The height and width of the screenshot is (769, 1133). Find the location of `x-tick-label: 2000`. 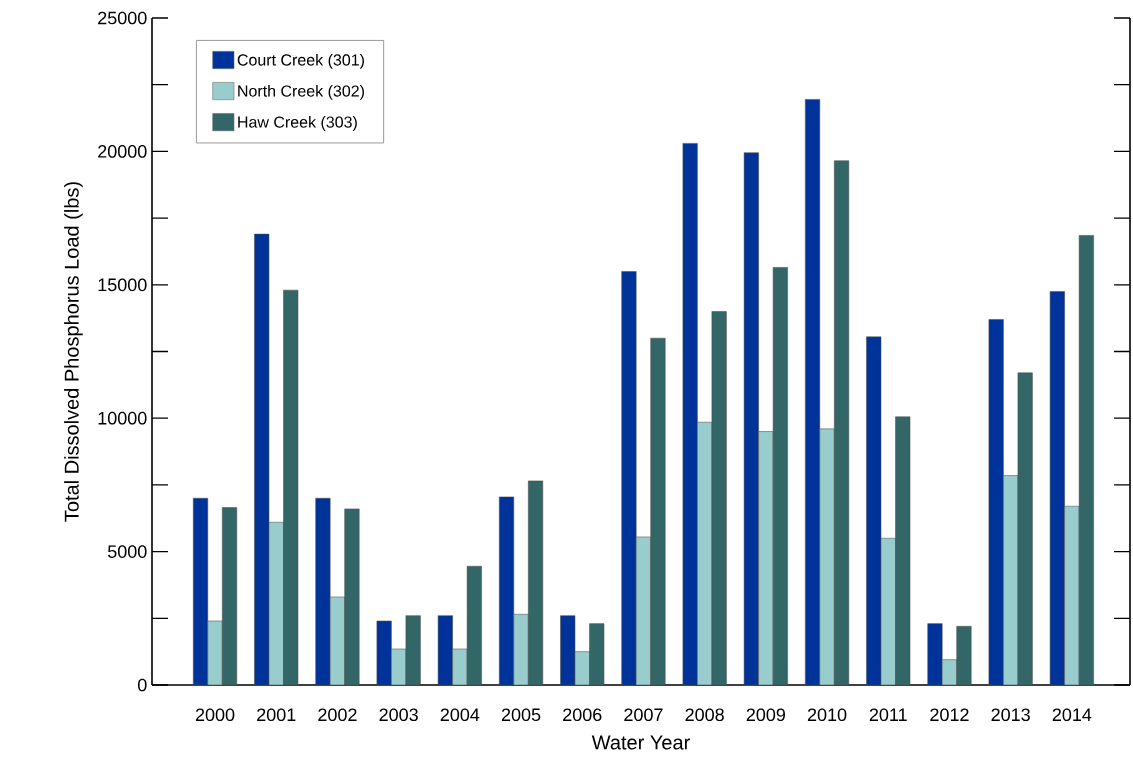

x-tick-label: 2000 is located at coordinates (215, 715).